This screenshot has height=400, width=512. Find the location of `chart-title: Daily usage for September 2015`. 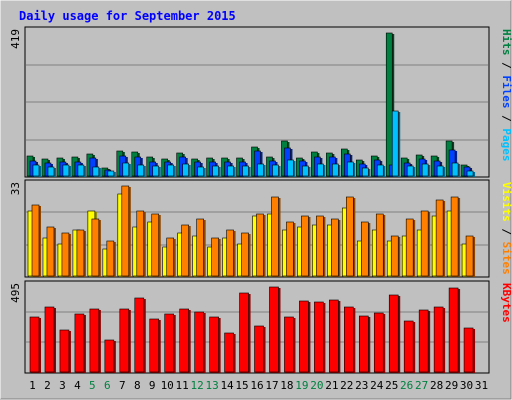

chart-title: Daily usage for September 2015 is located at coordinates (127, 16).